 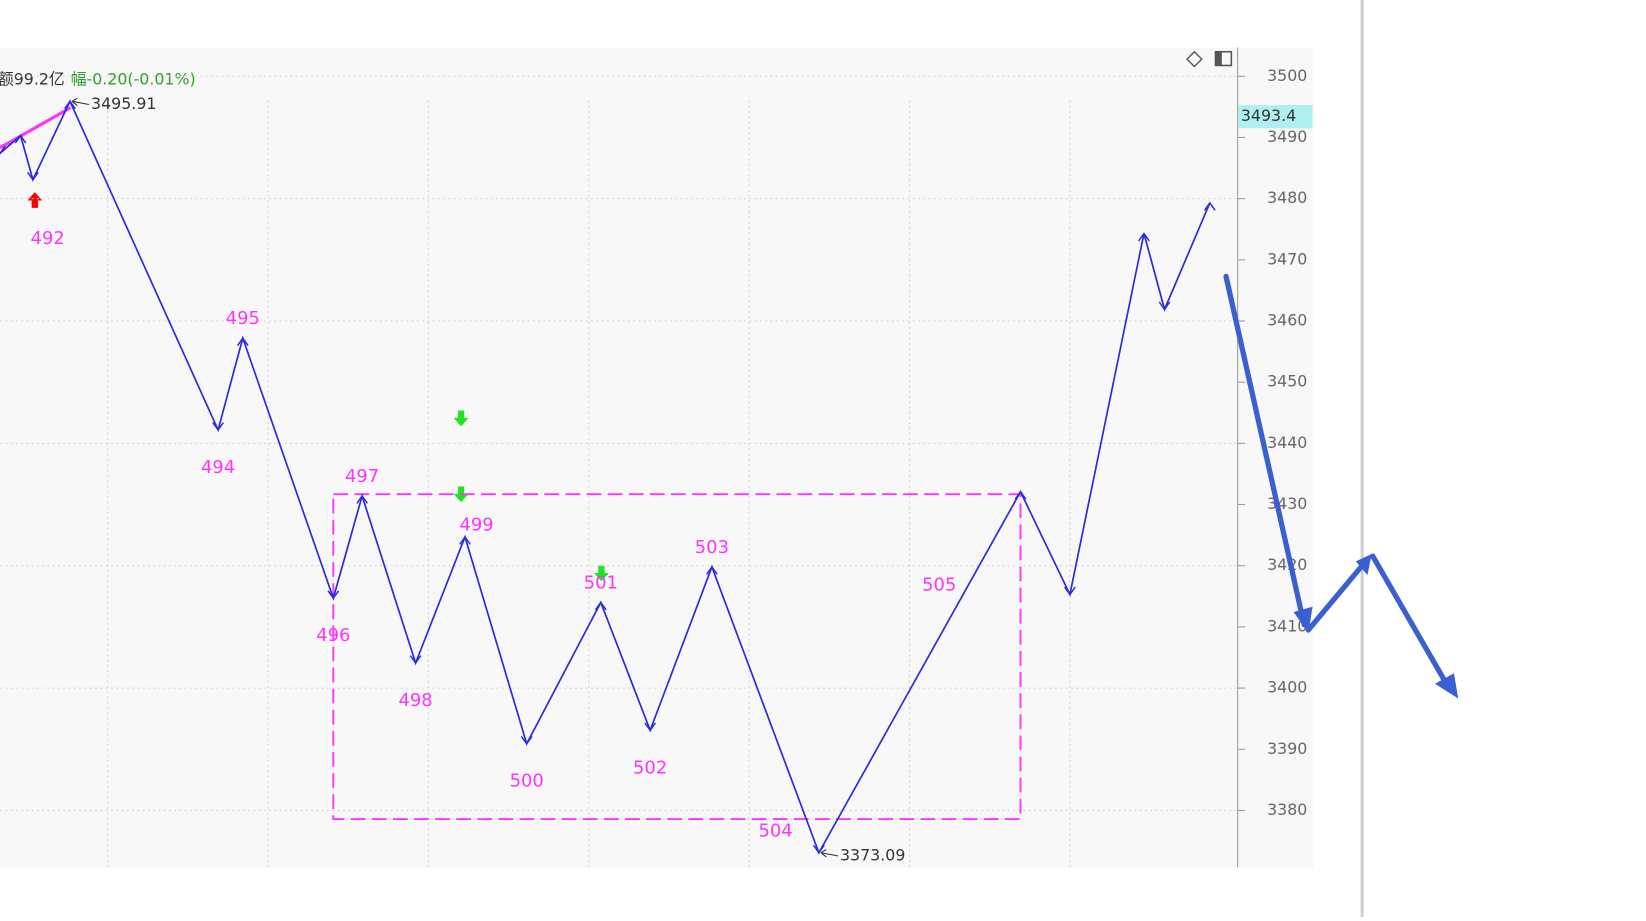 I want to click on y-tick-label: 3500, so click(x=1287, y=75).